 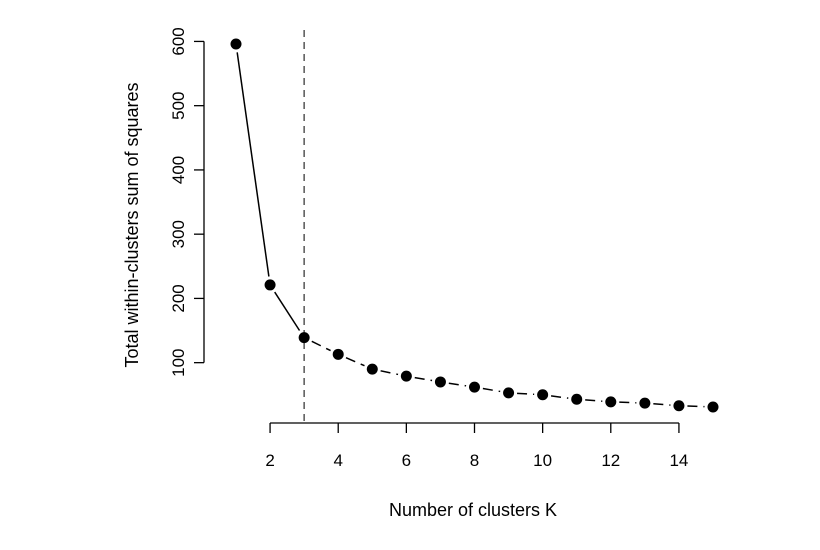 What do you see at coordinates (178, 298) in the screenshot?
I see `y-tick-label: 200` at bounding box center [178, 298].